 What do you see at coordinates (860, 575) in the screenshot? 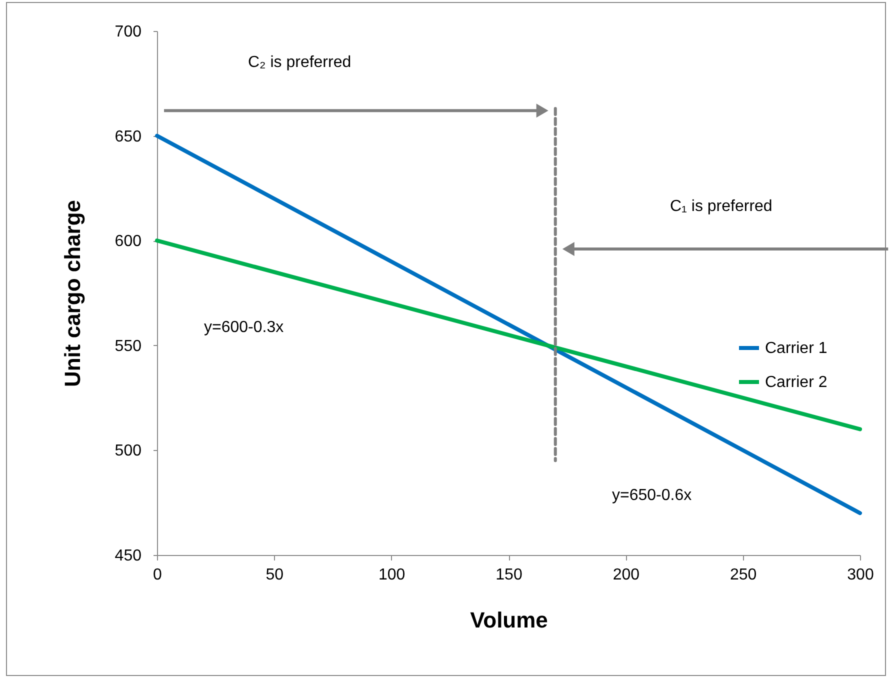
I see `x-tick-label: 300` at bounding box center [860, 575].